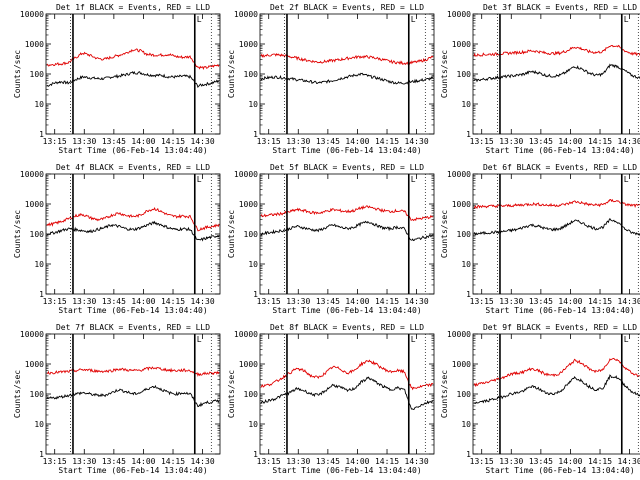 The image size is (640, 480). What do you see at coordinates (133, 327) in the screenshot?
I see `panel-title: Det 7f BLACK = Events, RED = LLD` at bounding box center [133, 327].